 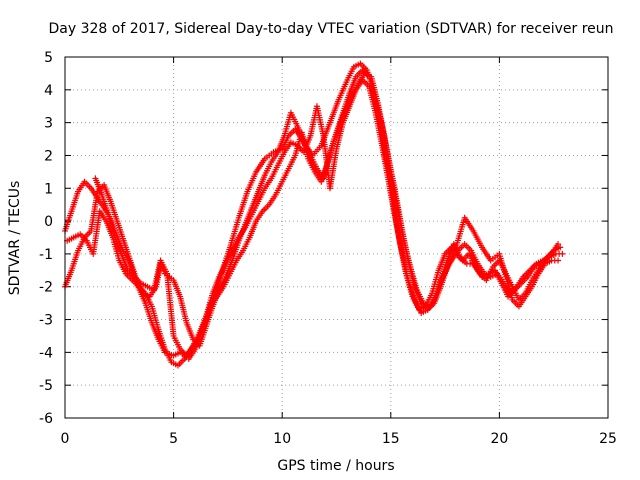 I want to click on x-tick-label: 20, so click(x=499, y=439).